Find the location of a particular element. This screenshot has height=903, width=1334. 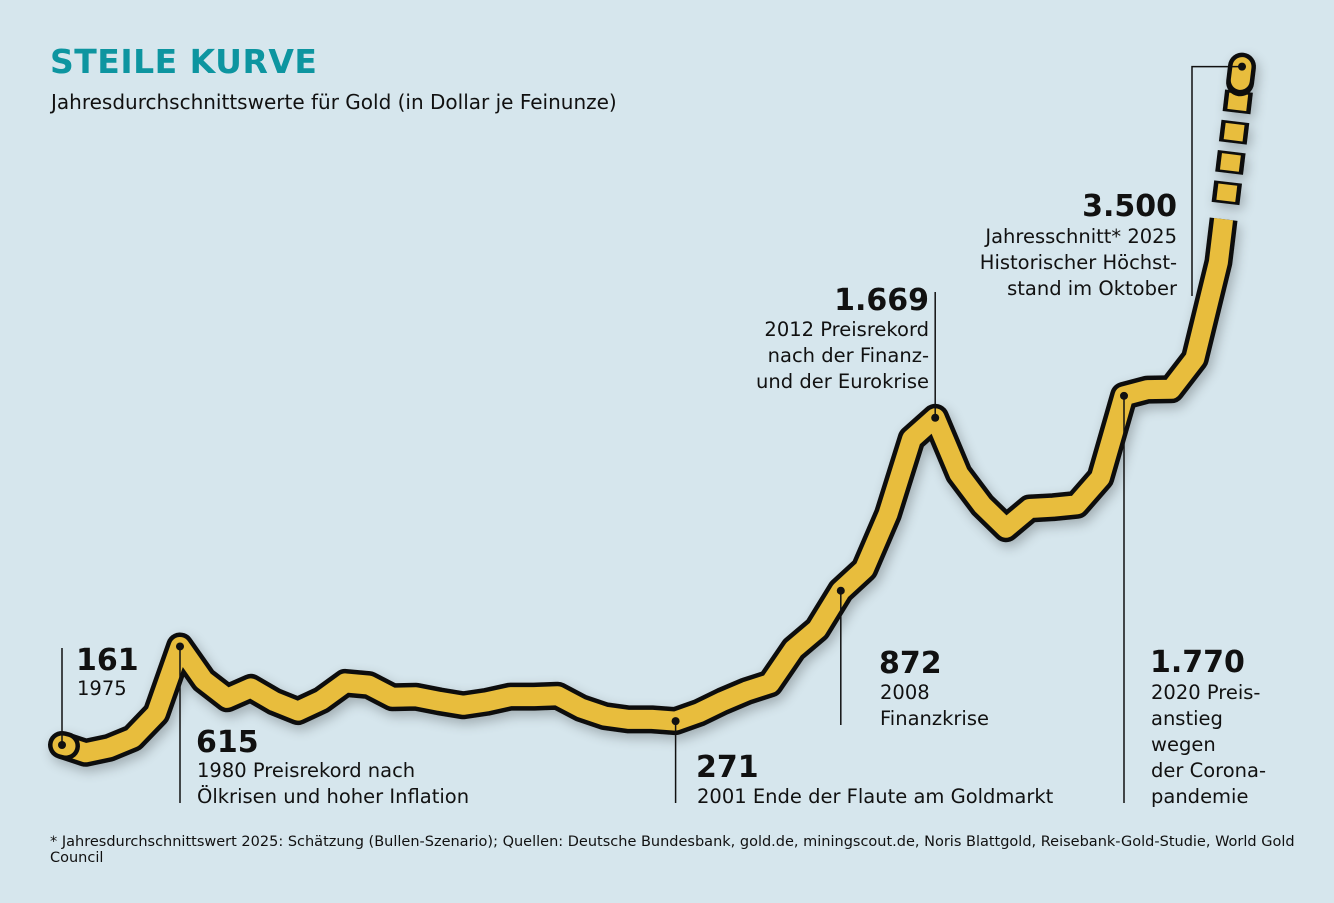

annotation-1975: 161 1975 is located at coordinates (107, 671).